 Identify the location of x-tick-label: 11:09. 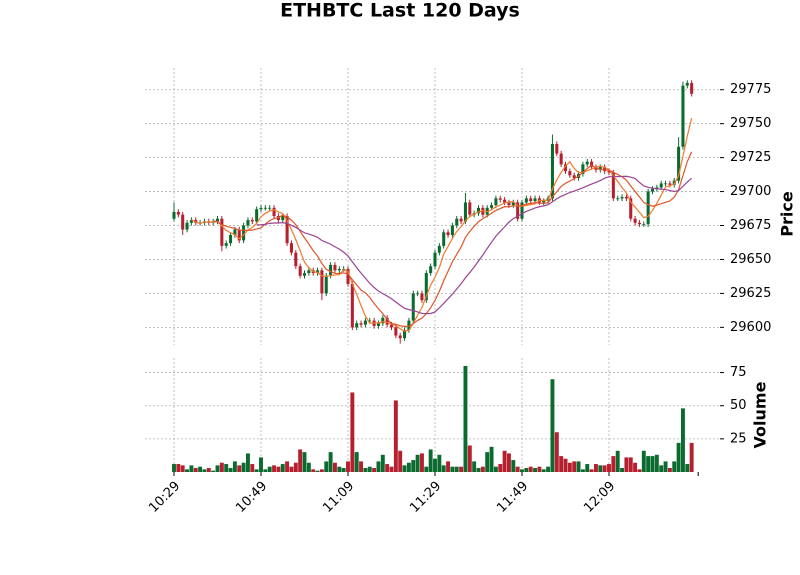
(338, 497).